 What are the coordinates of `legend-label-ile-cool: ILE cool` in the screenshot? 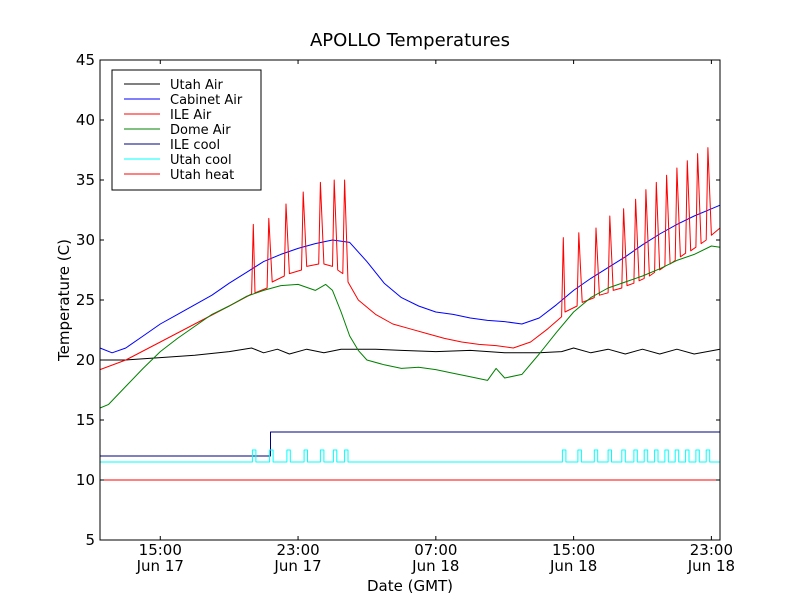 It's located at (195, 145).